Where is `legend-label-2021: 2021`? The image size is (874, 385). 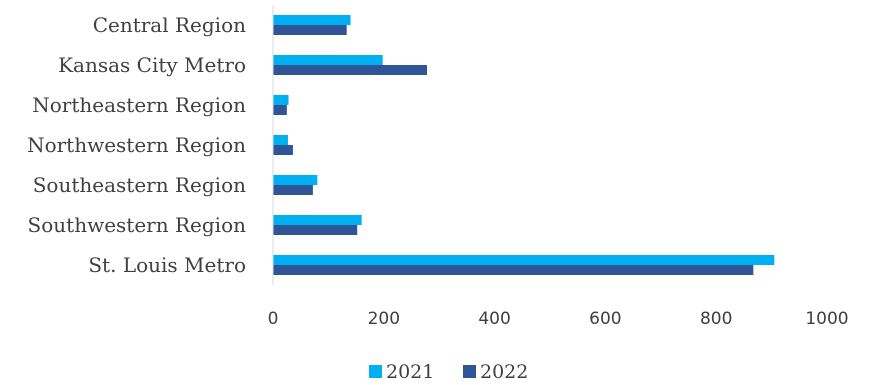 legend-label-2021: 2021 is located at coordinates (410, 372).